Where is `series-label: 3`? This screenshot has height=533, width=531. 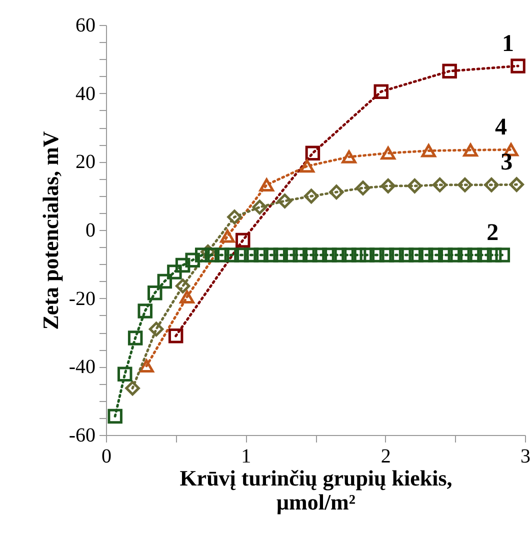
series-label: 3 is located at coordinates (506, 163).